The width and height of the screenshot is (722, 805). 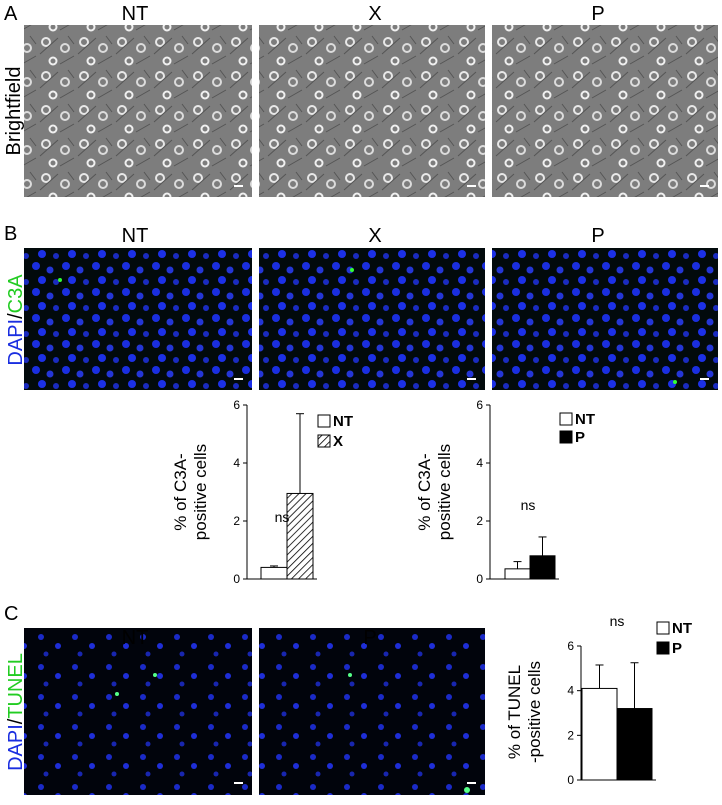 What do you see at coordinates (11, 14) in the screenshot?
I see `panel-label: A` at bounding box center [11, 14].